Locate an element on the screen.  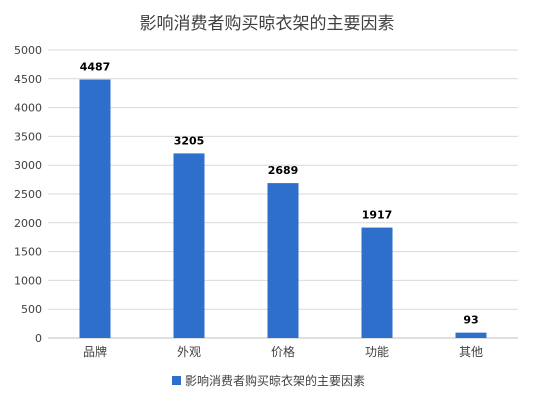
y-tick-label: 500 is located at coordinates (31, 309).